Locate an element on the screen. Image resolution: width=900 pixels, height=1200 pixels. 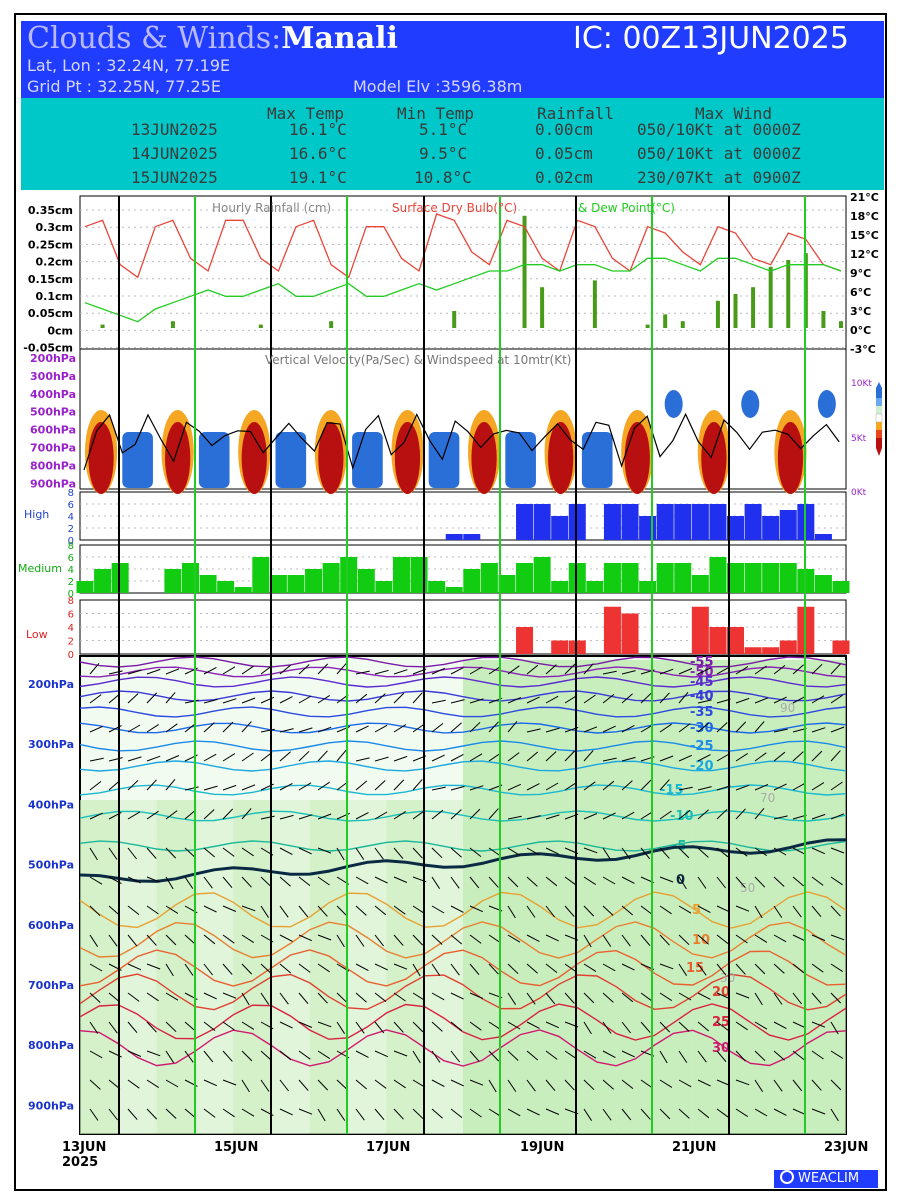
x-label-21jun: 21JUN is located at coordinates (694, 1147).